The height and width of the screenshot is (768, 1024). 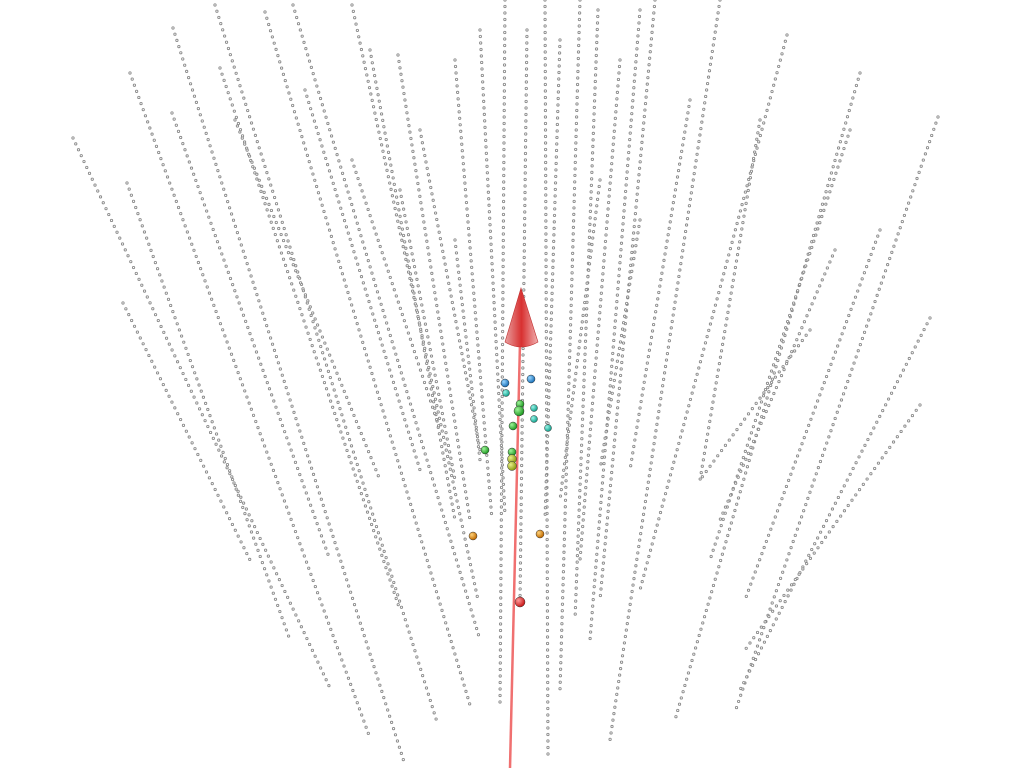 What do you see at coordinates (515, 533) in the screenshot?
I see `track-line` at bounding box center [515, 533].